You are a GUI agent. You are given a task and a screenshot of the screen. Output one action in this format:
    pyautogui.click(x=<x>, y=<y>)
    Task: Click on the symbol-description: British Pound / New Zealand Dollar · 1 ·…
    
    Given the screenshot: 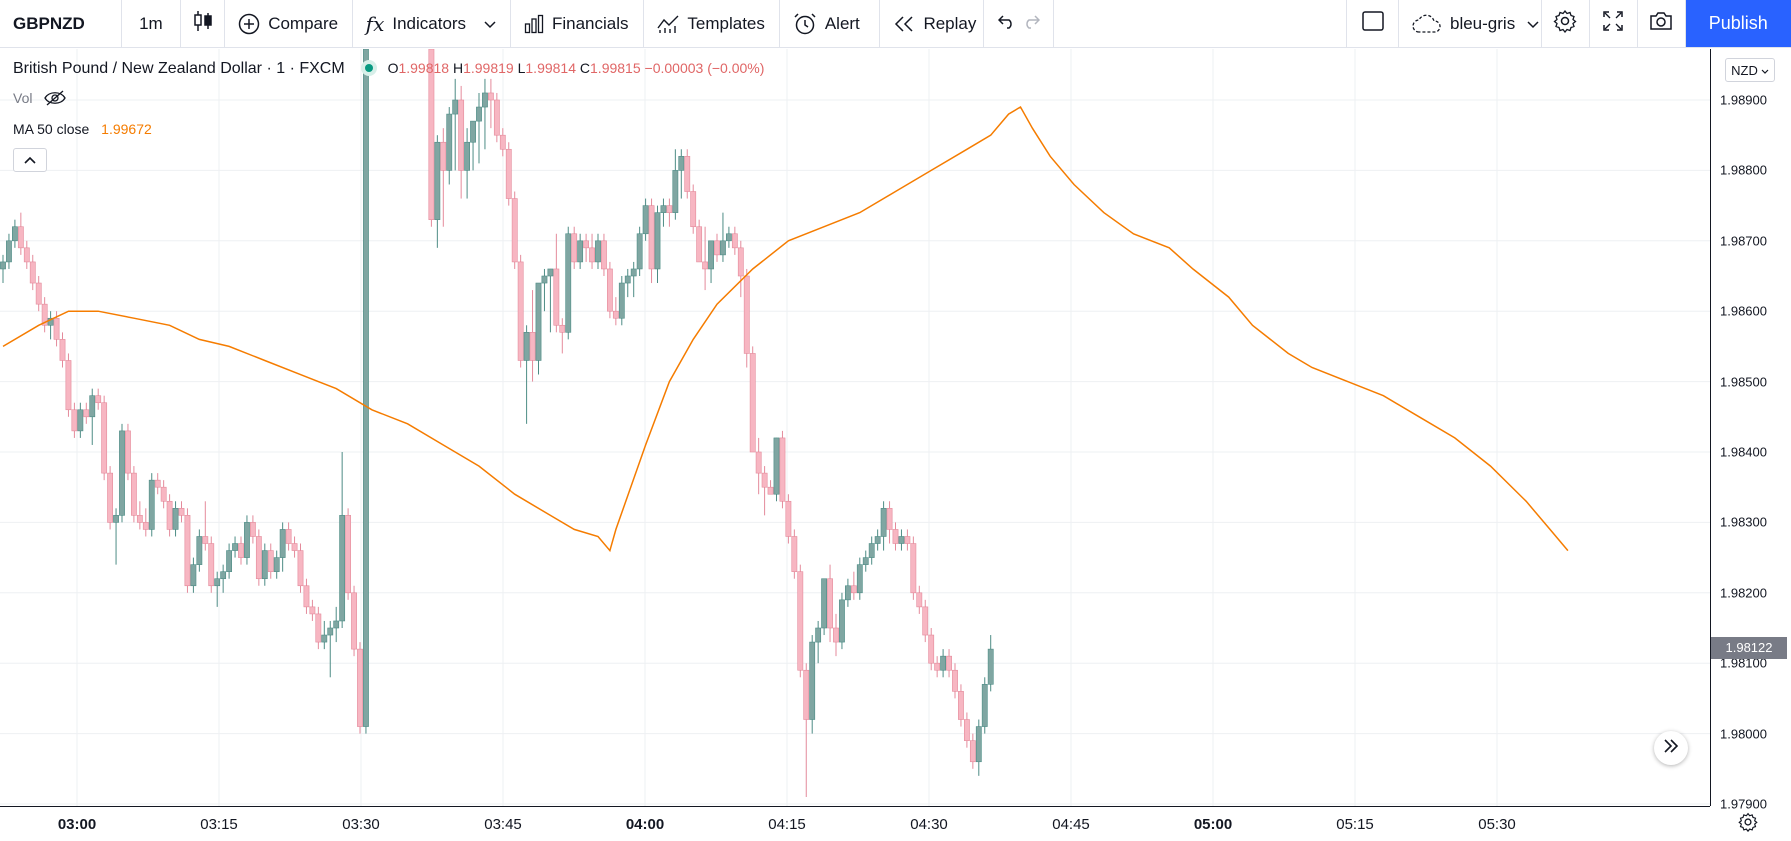 What is the action you would take?
    pyautogui.click(x=179, y=68)
    